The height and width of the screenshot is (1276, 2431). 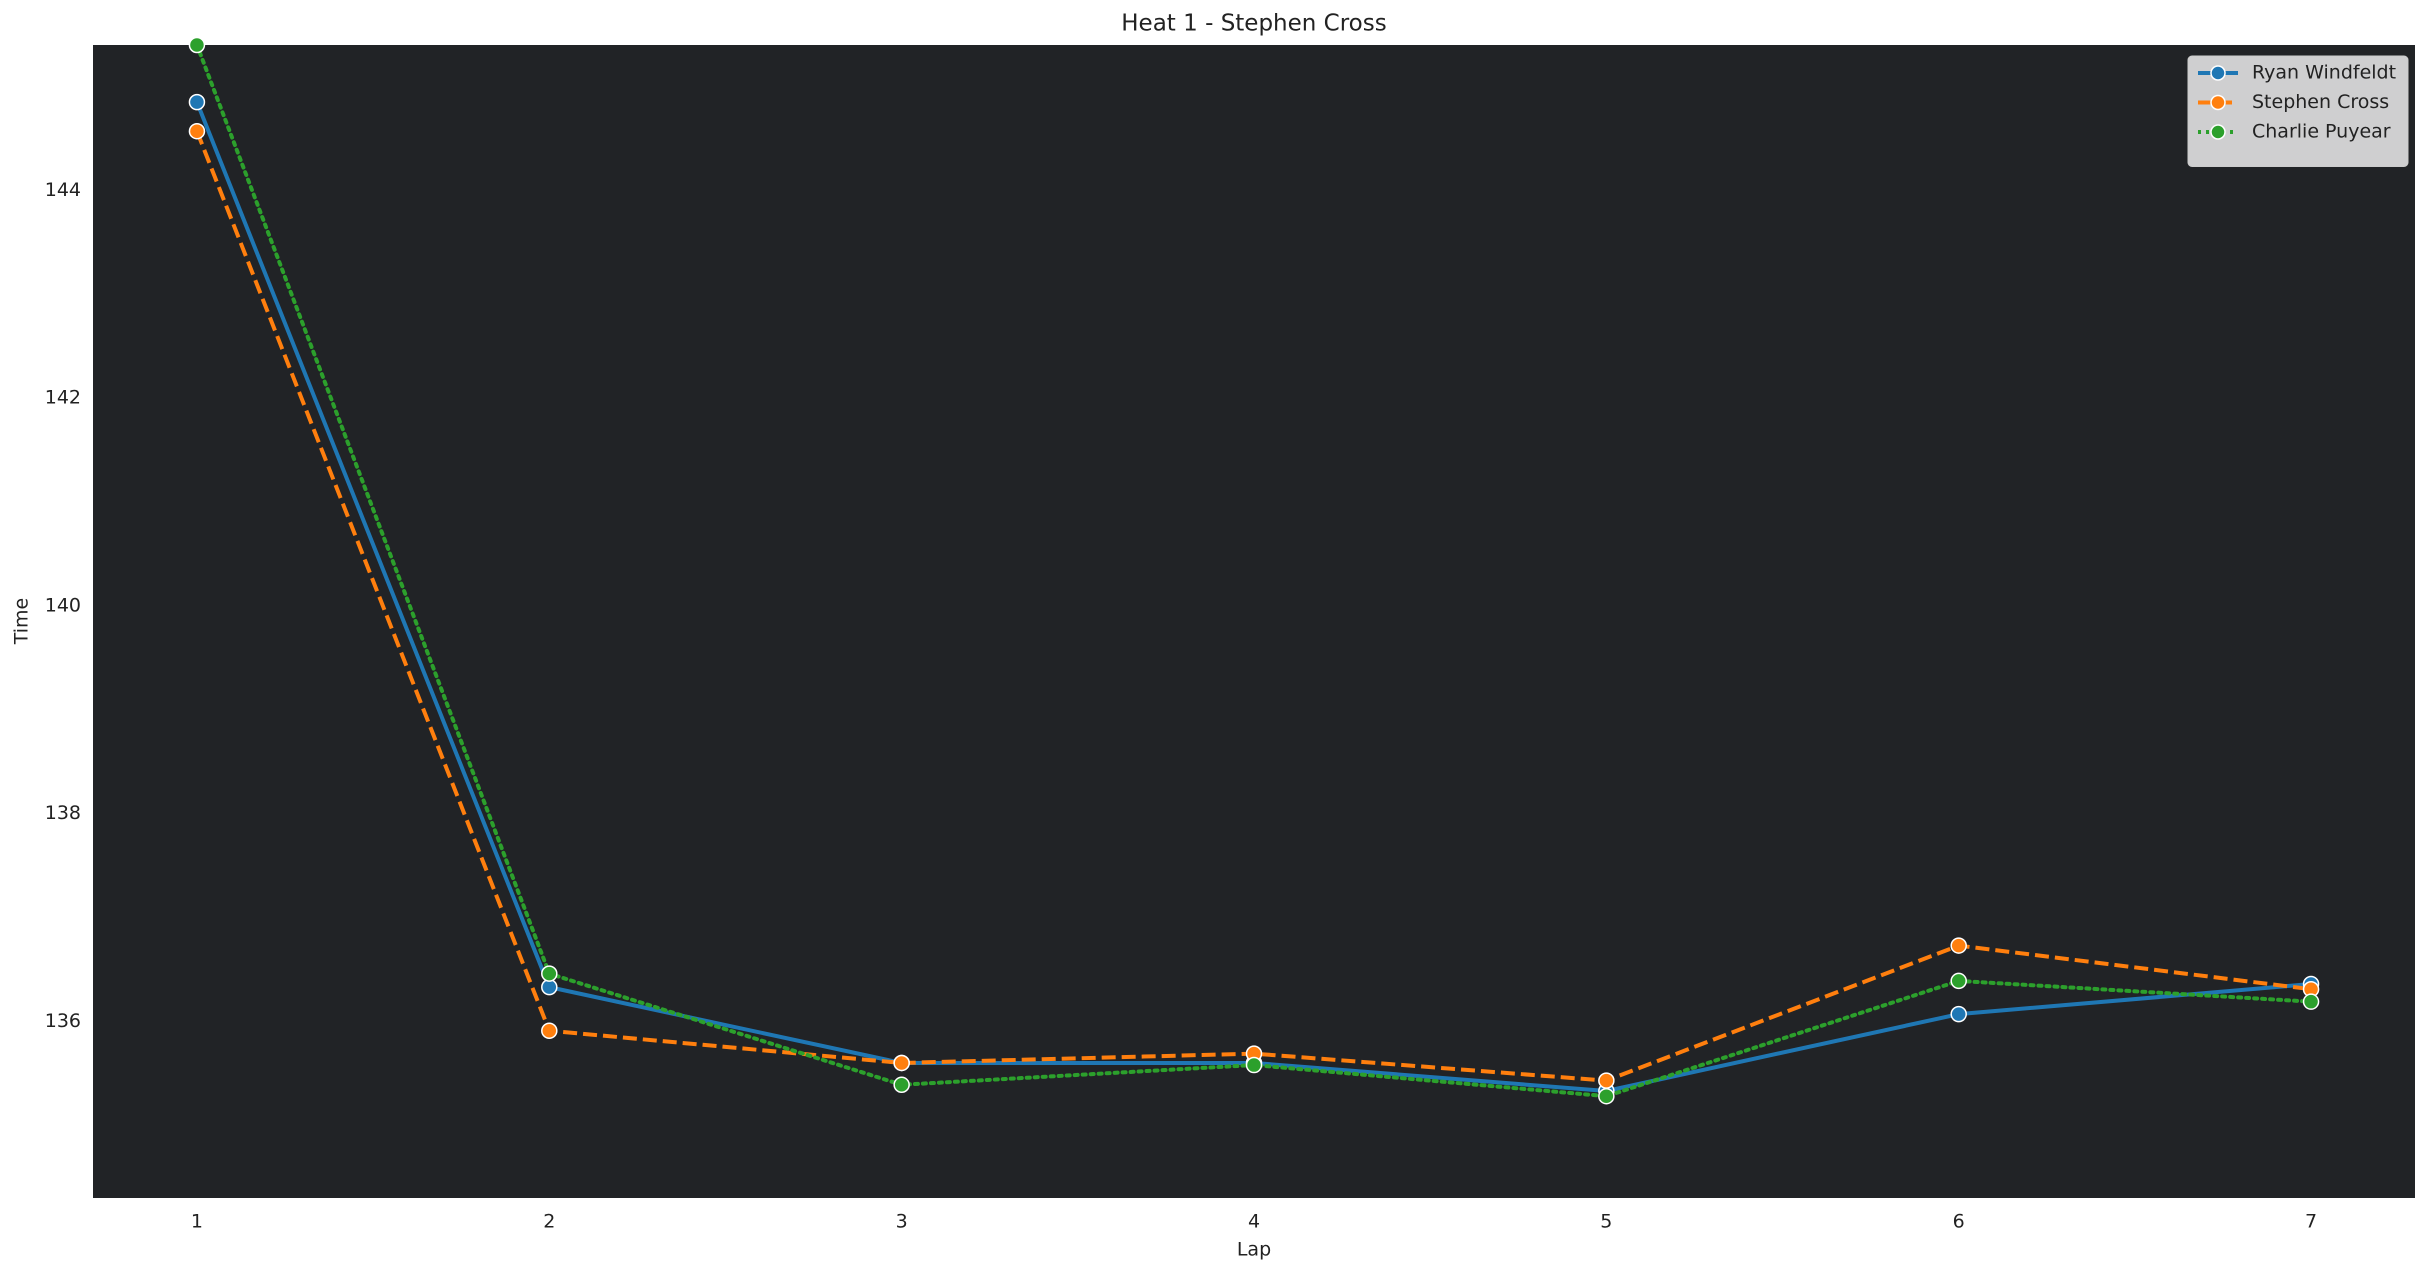 I want to click on y-axis-label: Time, so click(x=22, y=622).